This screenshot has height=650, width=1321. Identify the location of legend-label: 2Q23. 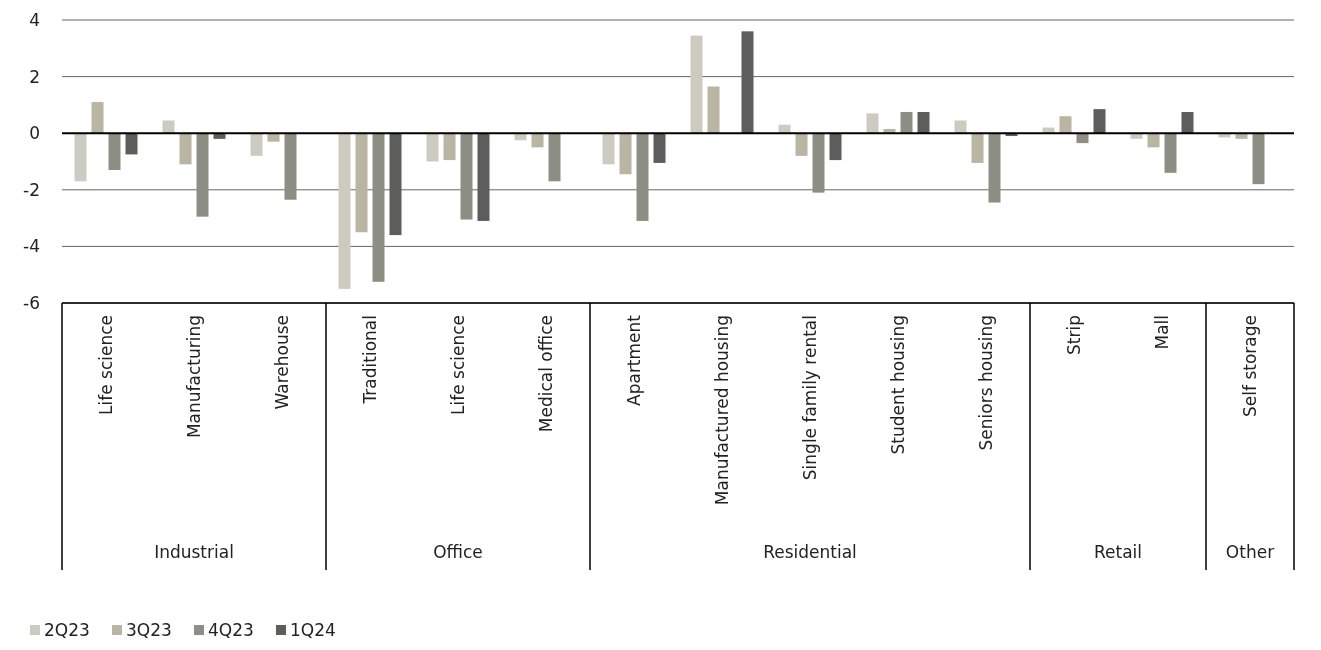
(67, 630).